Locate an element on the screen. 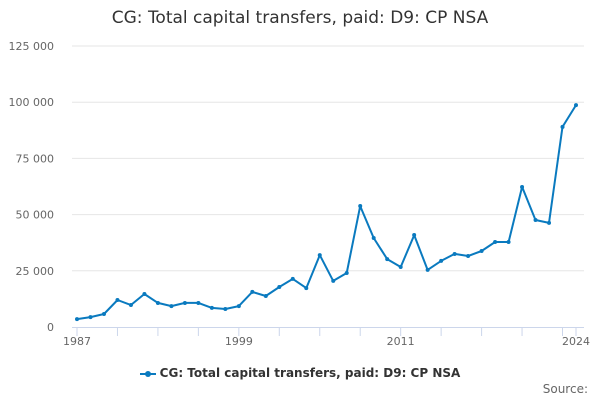 This screenshot has height=400, width=600. y-tick-label: 25 000 is located at coordinates (35, 271).